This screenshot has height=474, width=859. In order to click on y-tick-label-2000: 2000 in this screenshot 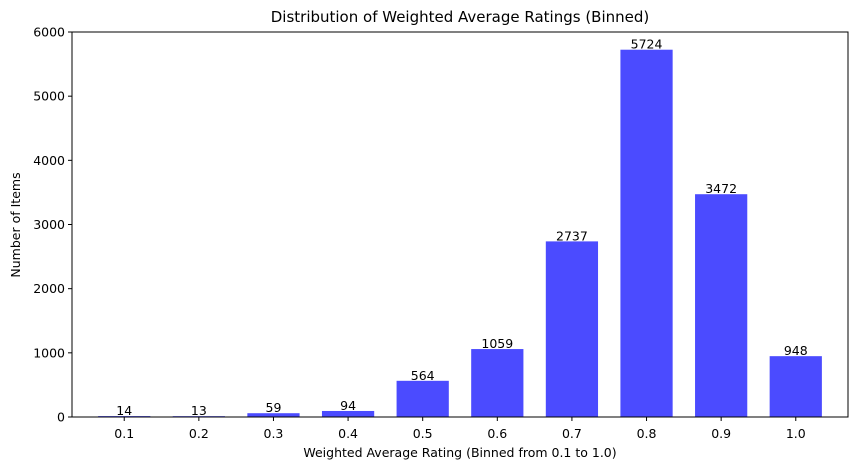, I will do `click(49, 288)`.